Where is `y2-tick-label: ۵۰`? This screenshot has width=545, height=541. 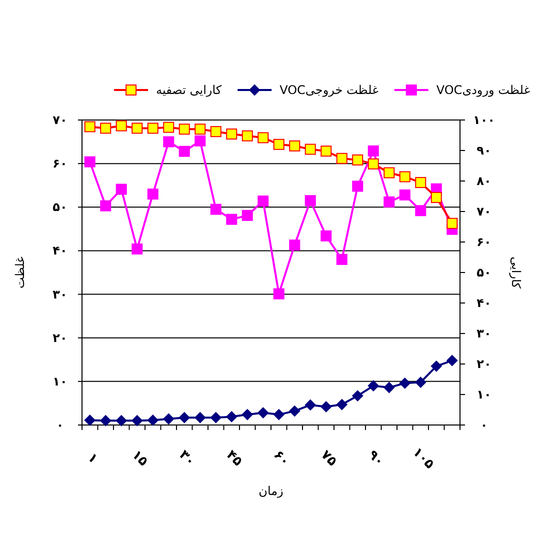 y2-tick-label: ۵۰ is located at coordinates (484, 273).